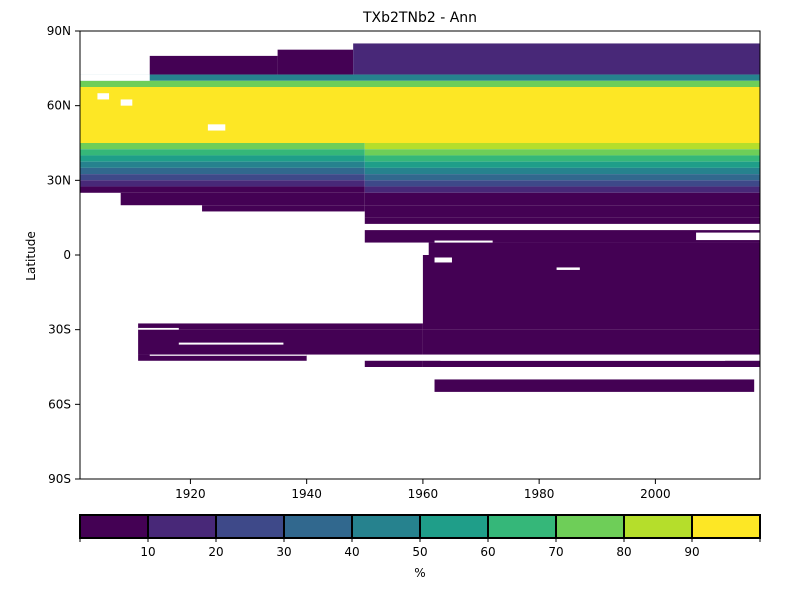 This screenshot has width=800, height=600. What do you see at coordinates (655, 494) in the screenshot?
I see `x-tick-label: 2000` at bounding box center [655, 494].